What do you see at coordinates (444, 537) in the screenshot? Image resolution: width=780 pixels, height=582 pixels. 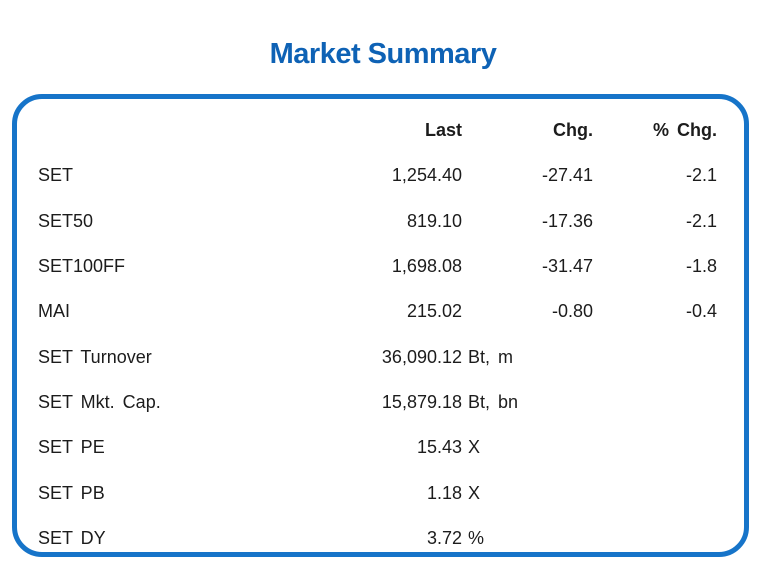 I see `last-value: 3.72` at bounding box center [444, 537].